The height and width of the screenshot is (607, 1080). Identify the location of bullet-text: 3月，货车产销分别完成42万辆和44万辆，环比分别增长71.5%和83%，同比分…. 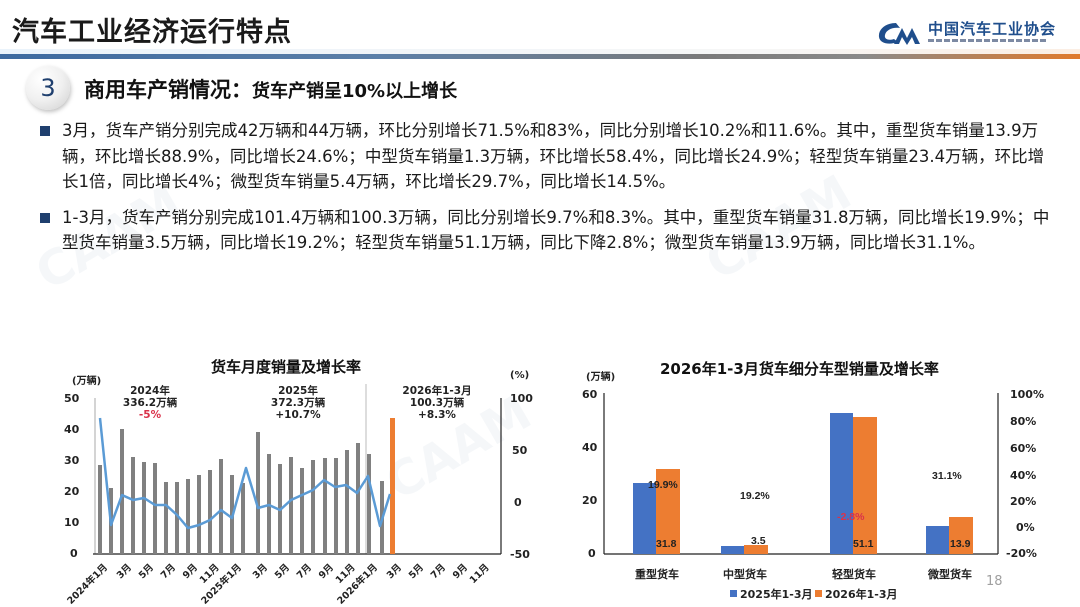
(553, 156).